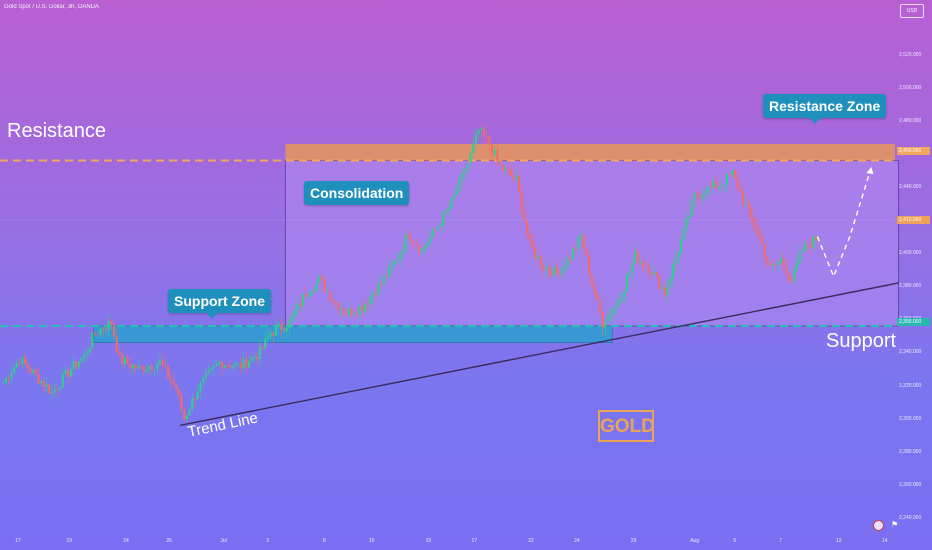 The width and height of the screenshot is (932, 550). Describe the element at coordinates (895, 524) in the screenshot. I see `flag-icon: ⚑` at that location.